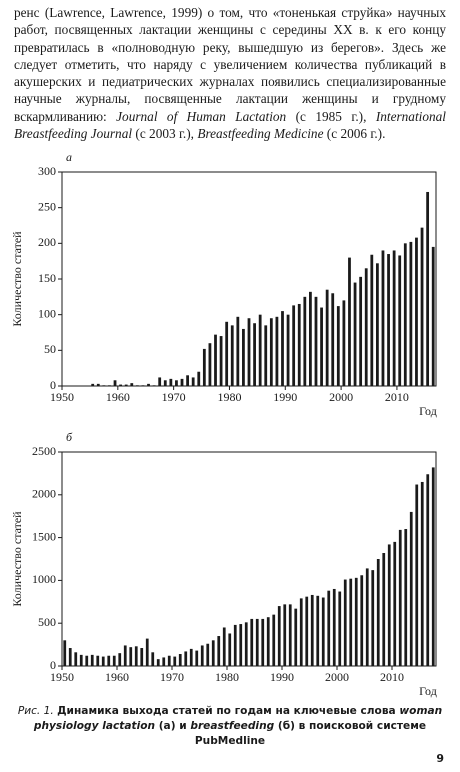 This screenshot has width=460, height=772. What do you see at coordinates (69, 437) in the screenshot?
I see `panel-label: б` at bounding box center [69, 437].